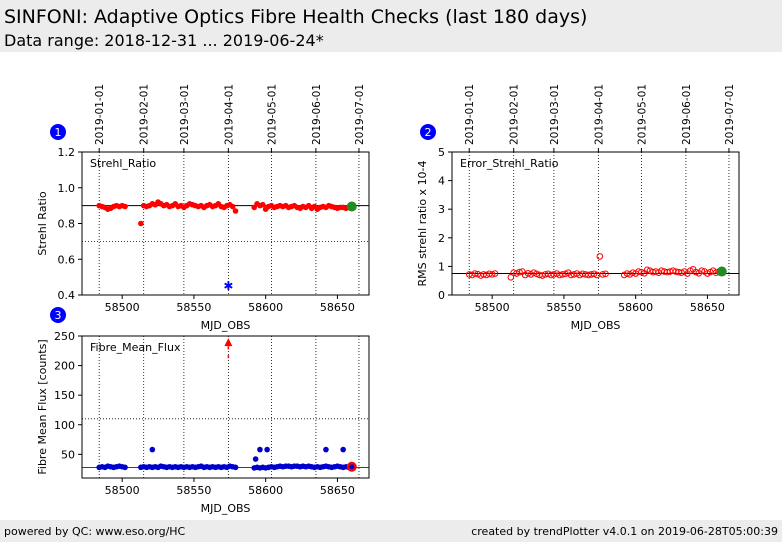  Describe the element at coordinates (68, 454) in the screenshot. I see `y-tick-label: 50` at that location.